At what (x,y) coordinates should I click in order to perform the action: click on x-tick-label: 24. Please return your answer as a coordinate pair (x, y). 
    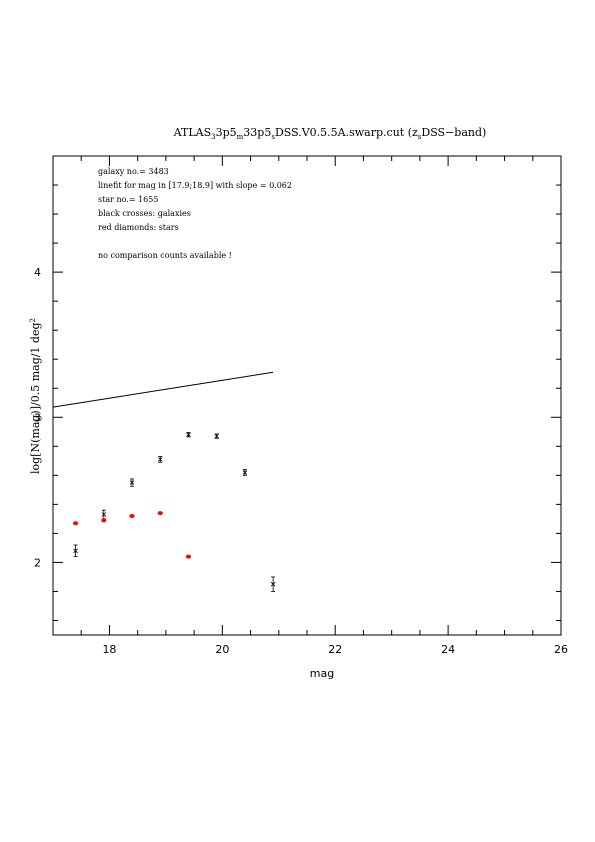
    Looking at the image, I should click on (448, 649).